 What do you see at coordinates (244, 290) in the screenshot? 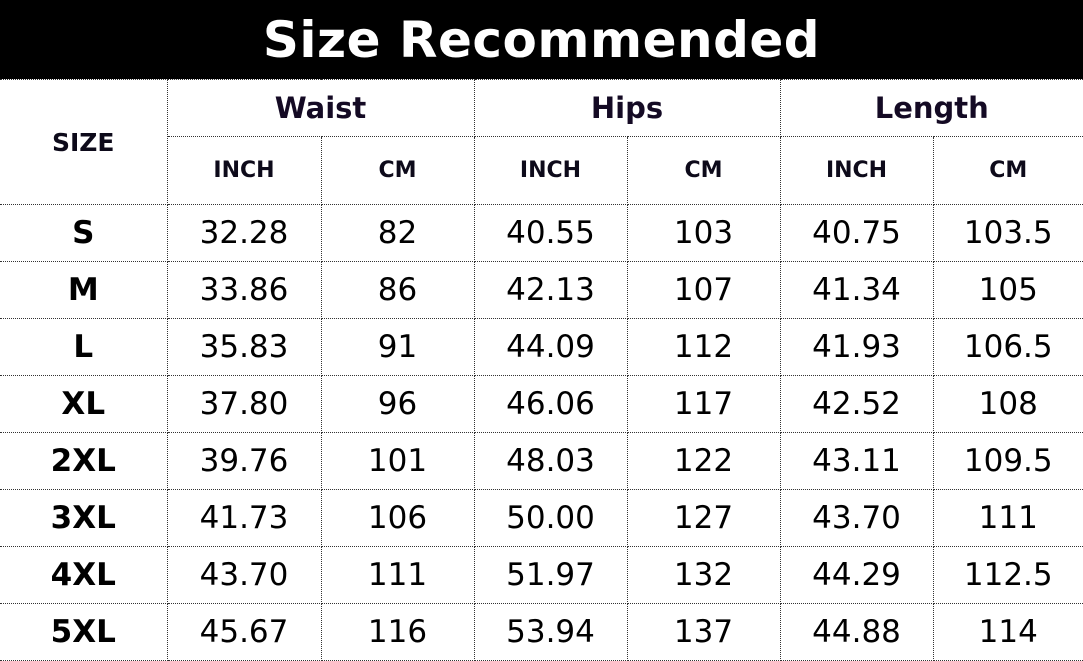
I see `measurement-cell: 33.86` at bounding box center [244, 290].